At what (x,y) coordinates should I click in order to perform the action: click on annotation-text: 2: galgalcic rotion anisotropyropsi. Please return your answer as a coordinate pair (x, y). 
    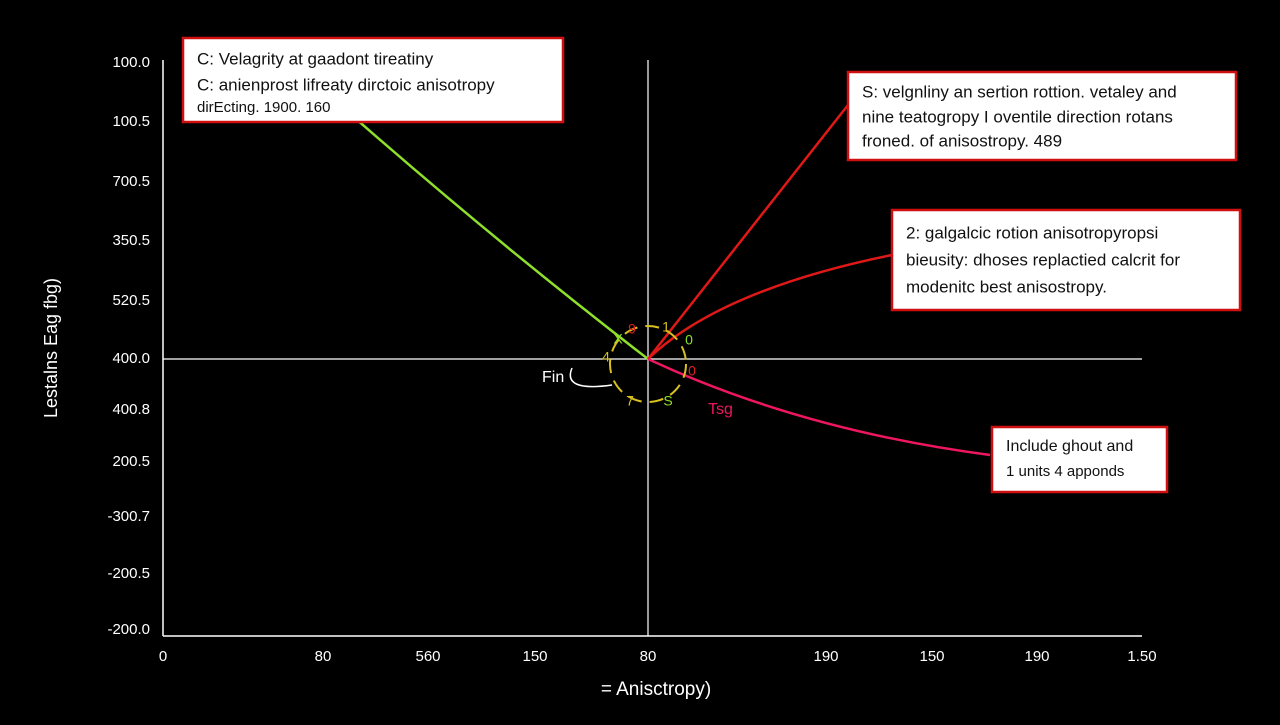
    Looking at the image, I should click on (1032, 232).